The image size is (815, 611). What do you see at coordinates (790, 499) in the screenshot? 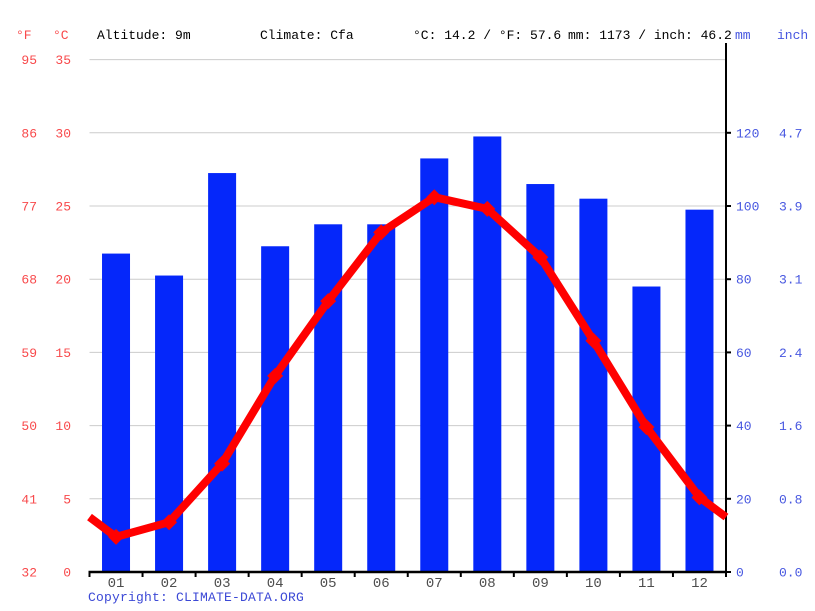
I see `right-axis-label-inch: 0.8` at bounding box center [790, 499].